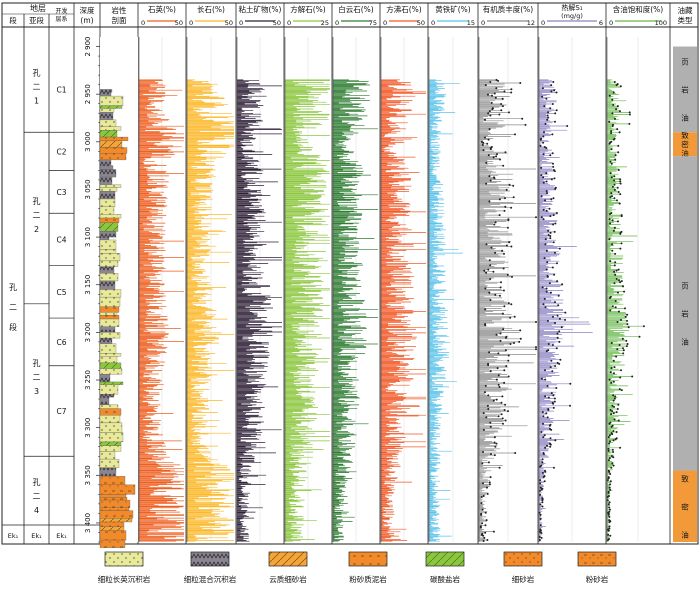 The image size is (700, 596). Describe the element at coordinates (308, 9) in the screenshot. I see `track-title-calcite: 方解石(%)` at that location.